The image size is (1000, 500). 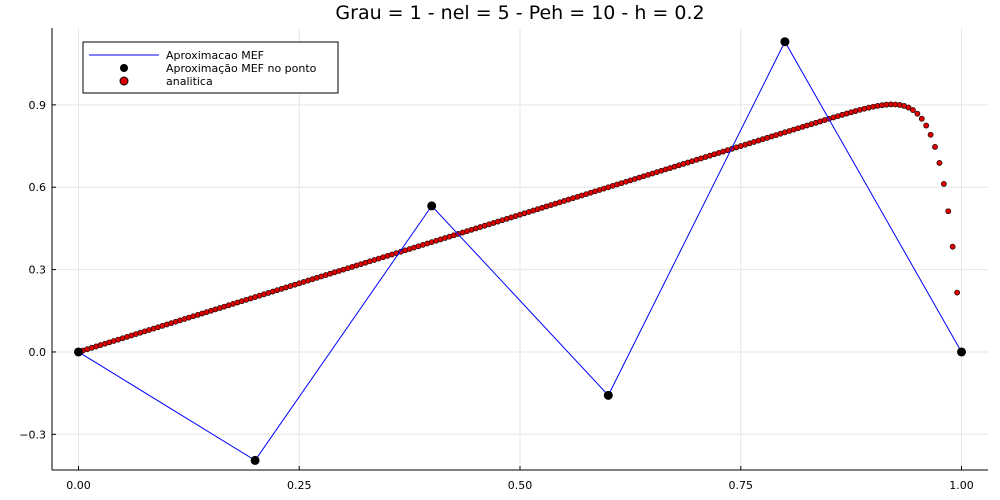 I want to click on legend-label-mef-ponto: Aproximação MEF no ponto, so click(x=241, y=68).